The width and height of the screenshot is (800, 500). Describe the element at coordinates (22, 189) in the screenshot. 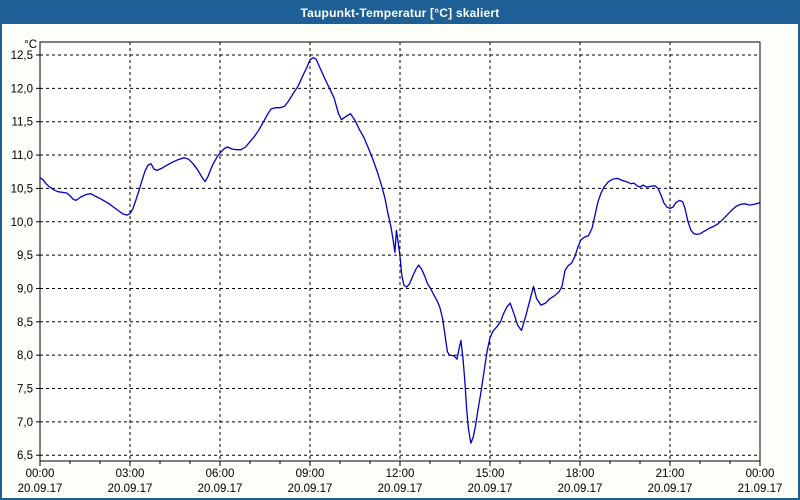

I see `y-tick-label: 10,5` at that location.